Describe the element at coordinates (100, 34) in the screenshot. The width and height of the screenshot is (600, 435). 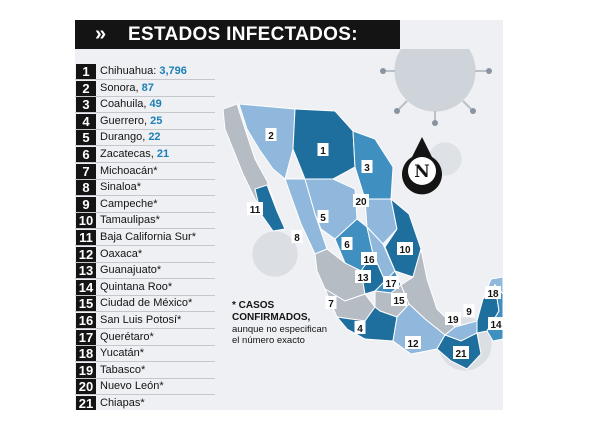
I see `double-chevron-icon: »` at that location.